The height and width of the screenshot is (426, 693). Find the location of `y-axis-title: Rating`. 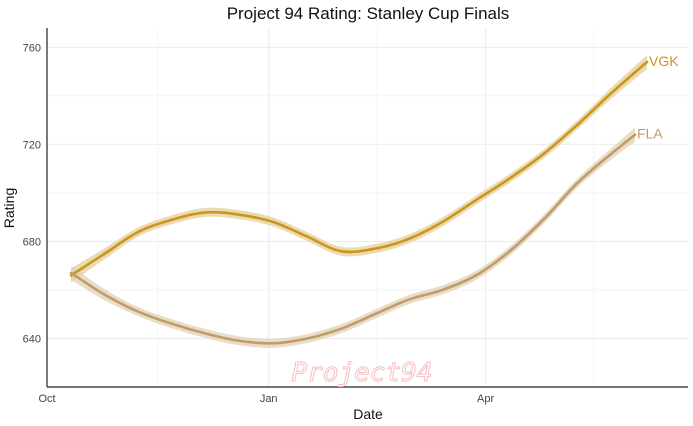

y-axis-title: Rating is located at coordinates (9, 208).